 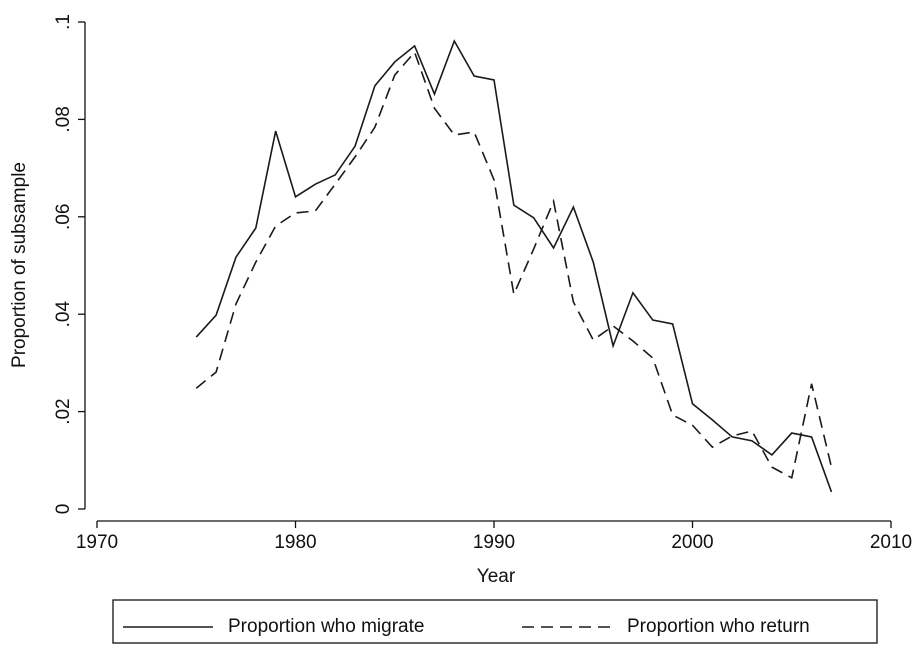 I want to click on x-tick-label: 1970, so click(x=97, y=542).